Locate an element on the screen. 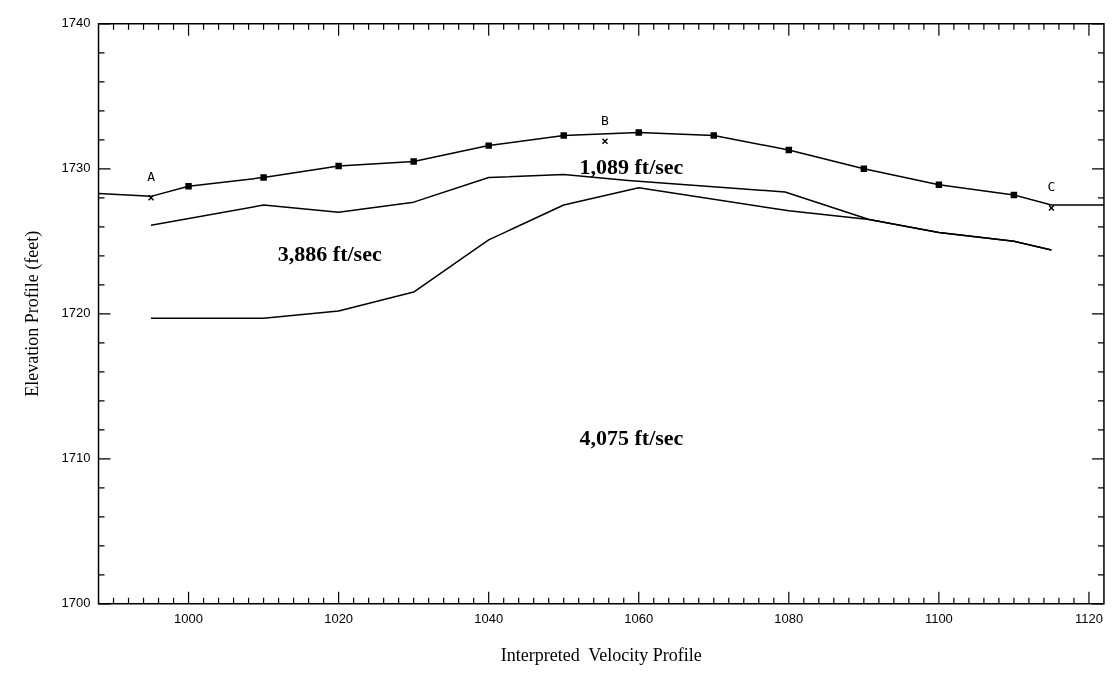  y-tick-label: 1700 is located at coordinates (76, 603).